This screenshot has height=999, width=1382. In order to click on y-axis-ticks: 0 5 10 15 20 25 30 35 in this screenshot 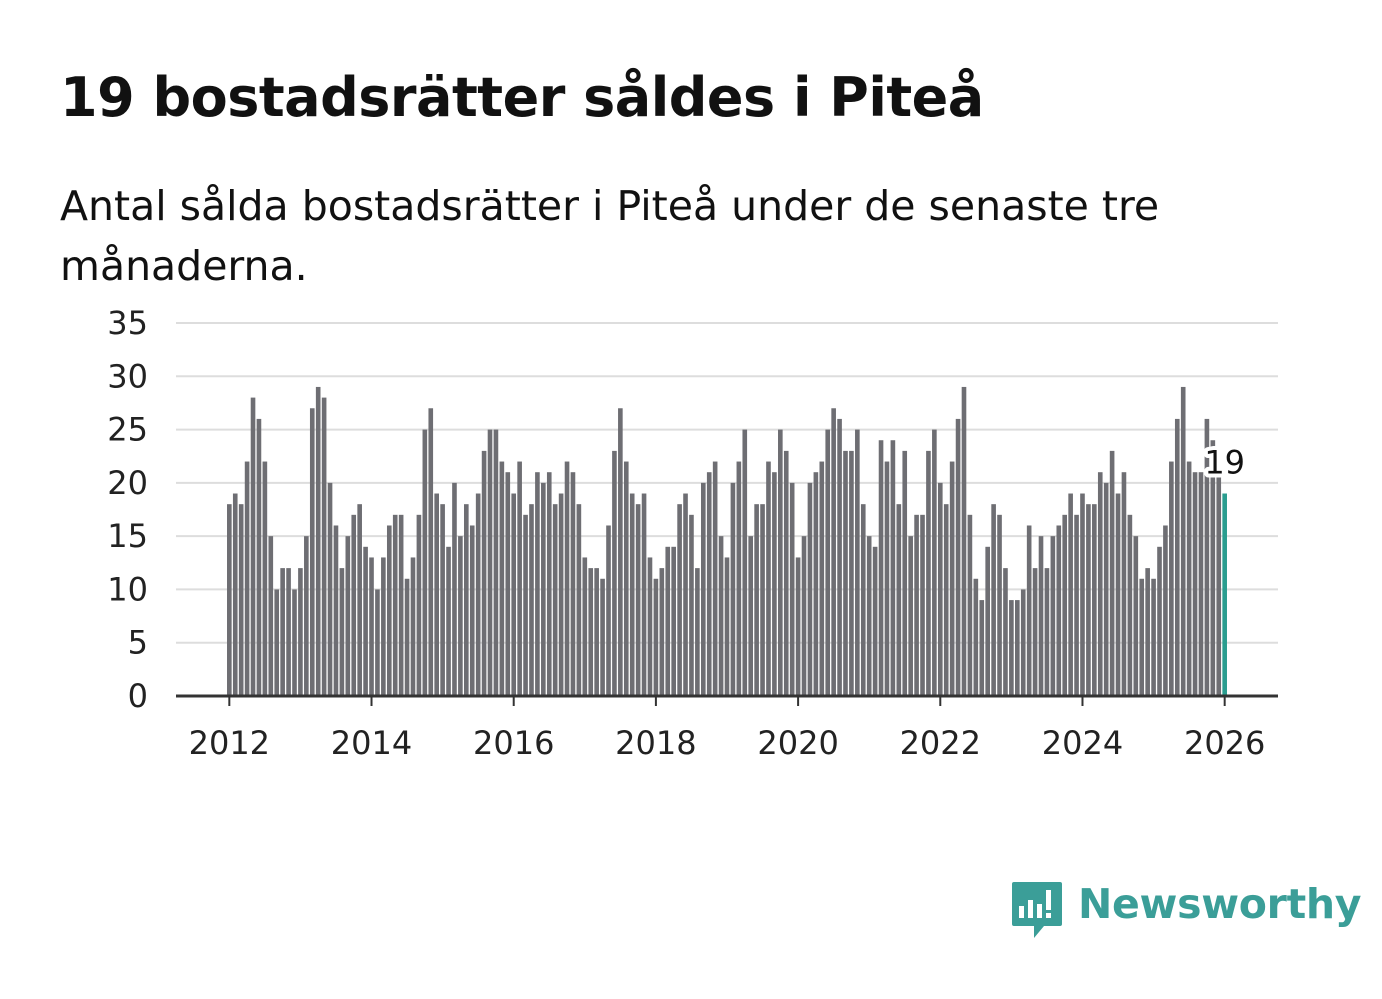, I will do `click(127, 509)`.